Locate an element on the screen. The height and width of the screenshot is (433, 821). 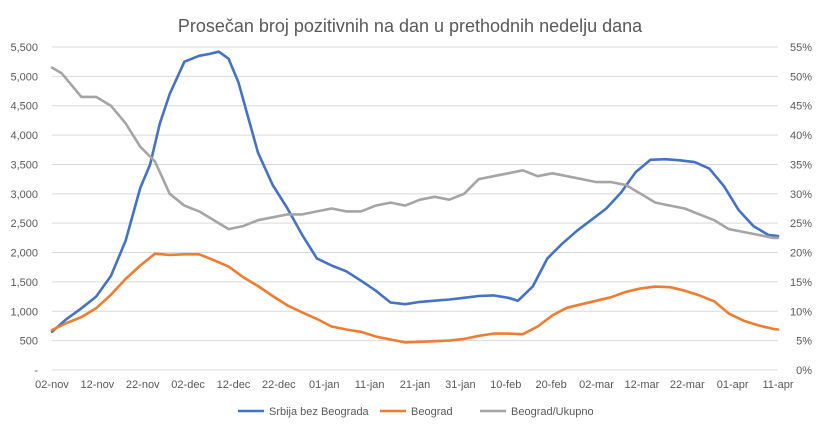
y-left-tick-label: 1,000 is located at coordinates (24, 312).